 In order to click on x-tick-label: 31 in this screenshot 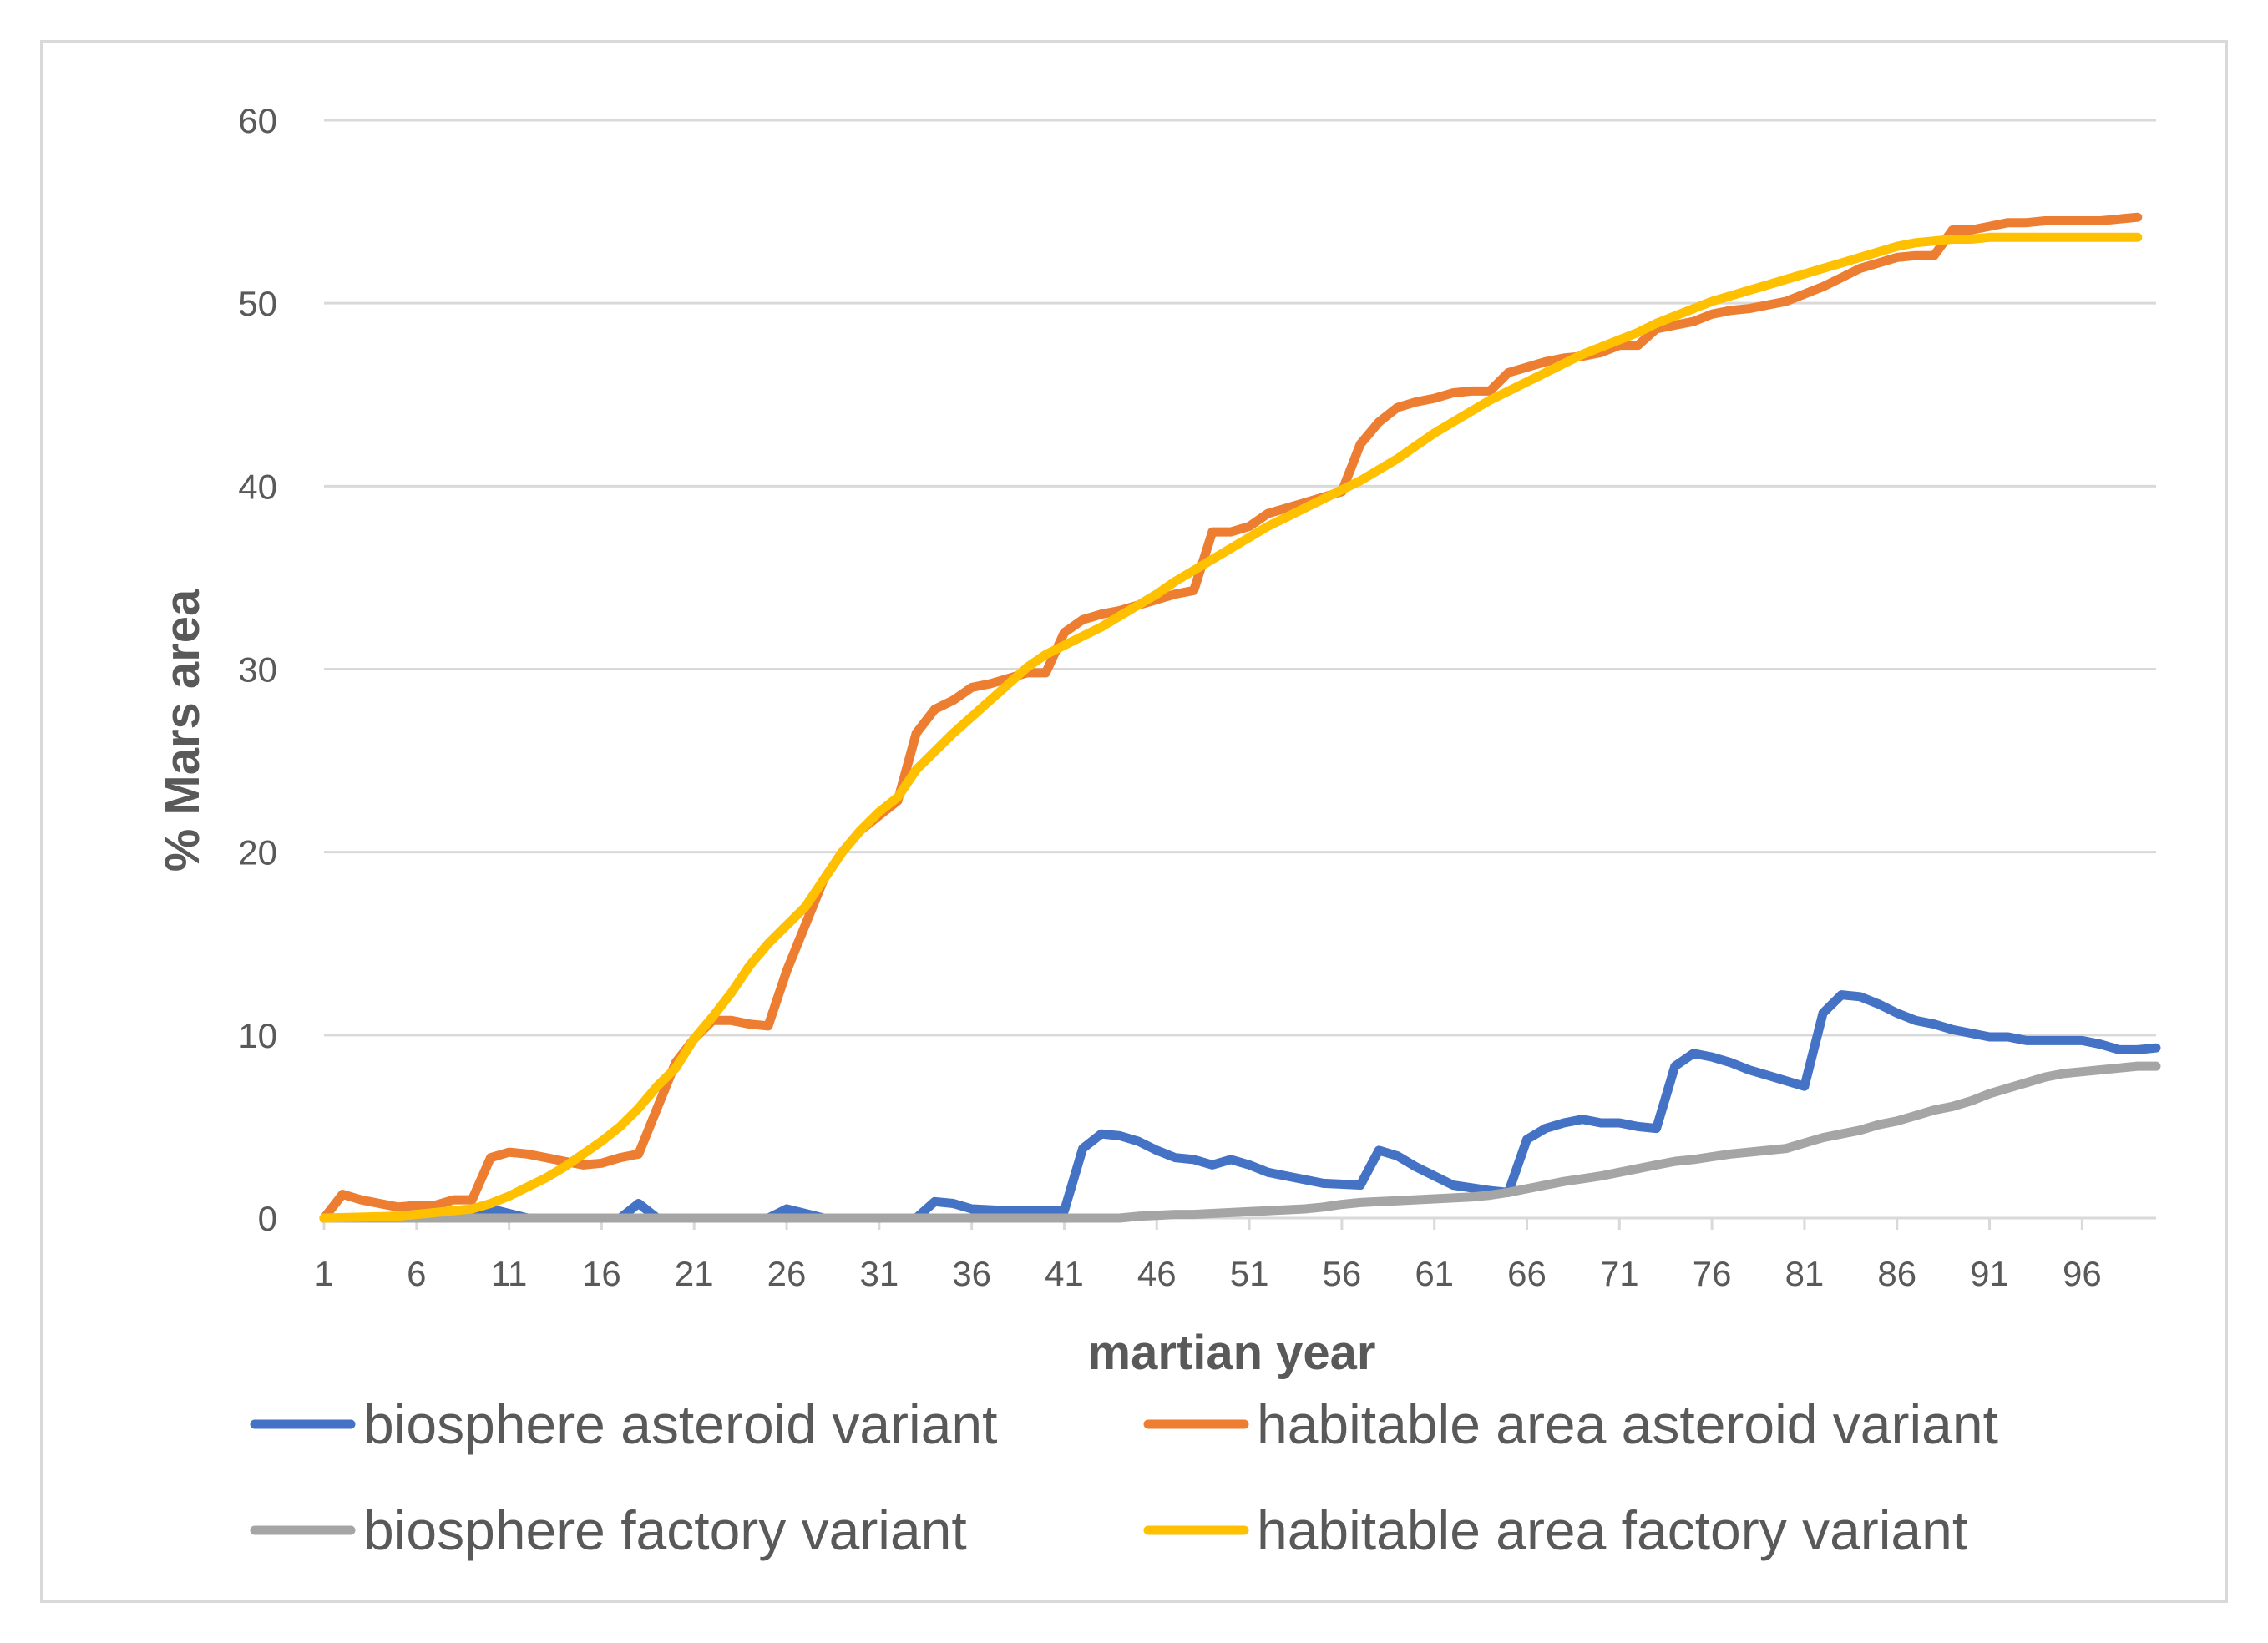, I will do `click(879, 1273)`.